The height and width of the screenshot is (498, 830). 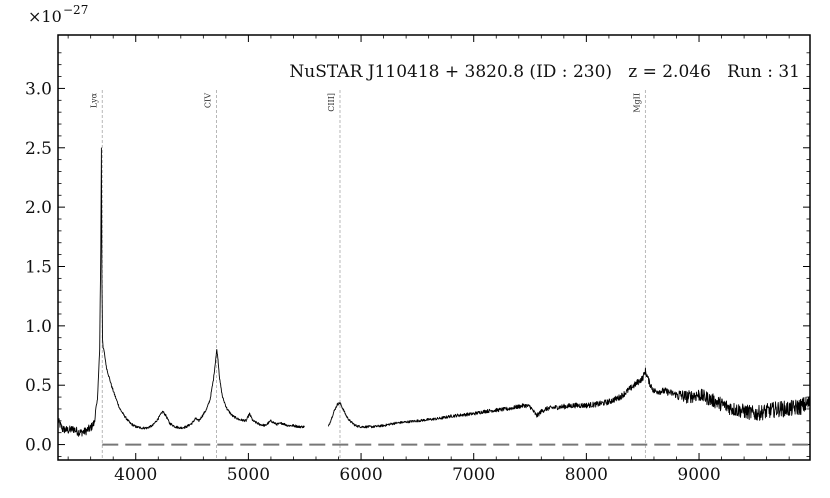 I want to click on y-tick-label: 1.0, so click(x=38, y=327).